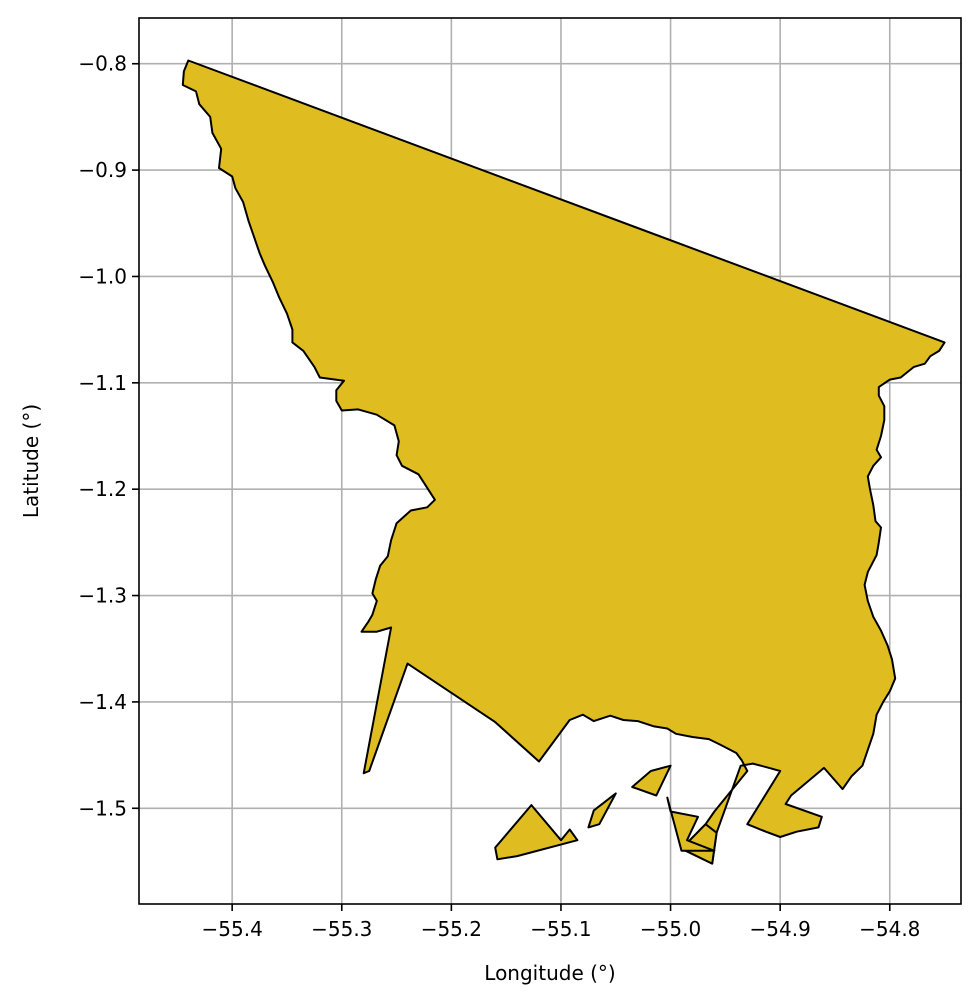 Image resolution: width=978 pixels, height=1006 pixels. I want to click on y-tick-label: −1.1, so click(102, 383).